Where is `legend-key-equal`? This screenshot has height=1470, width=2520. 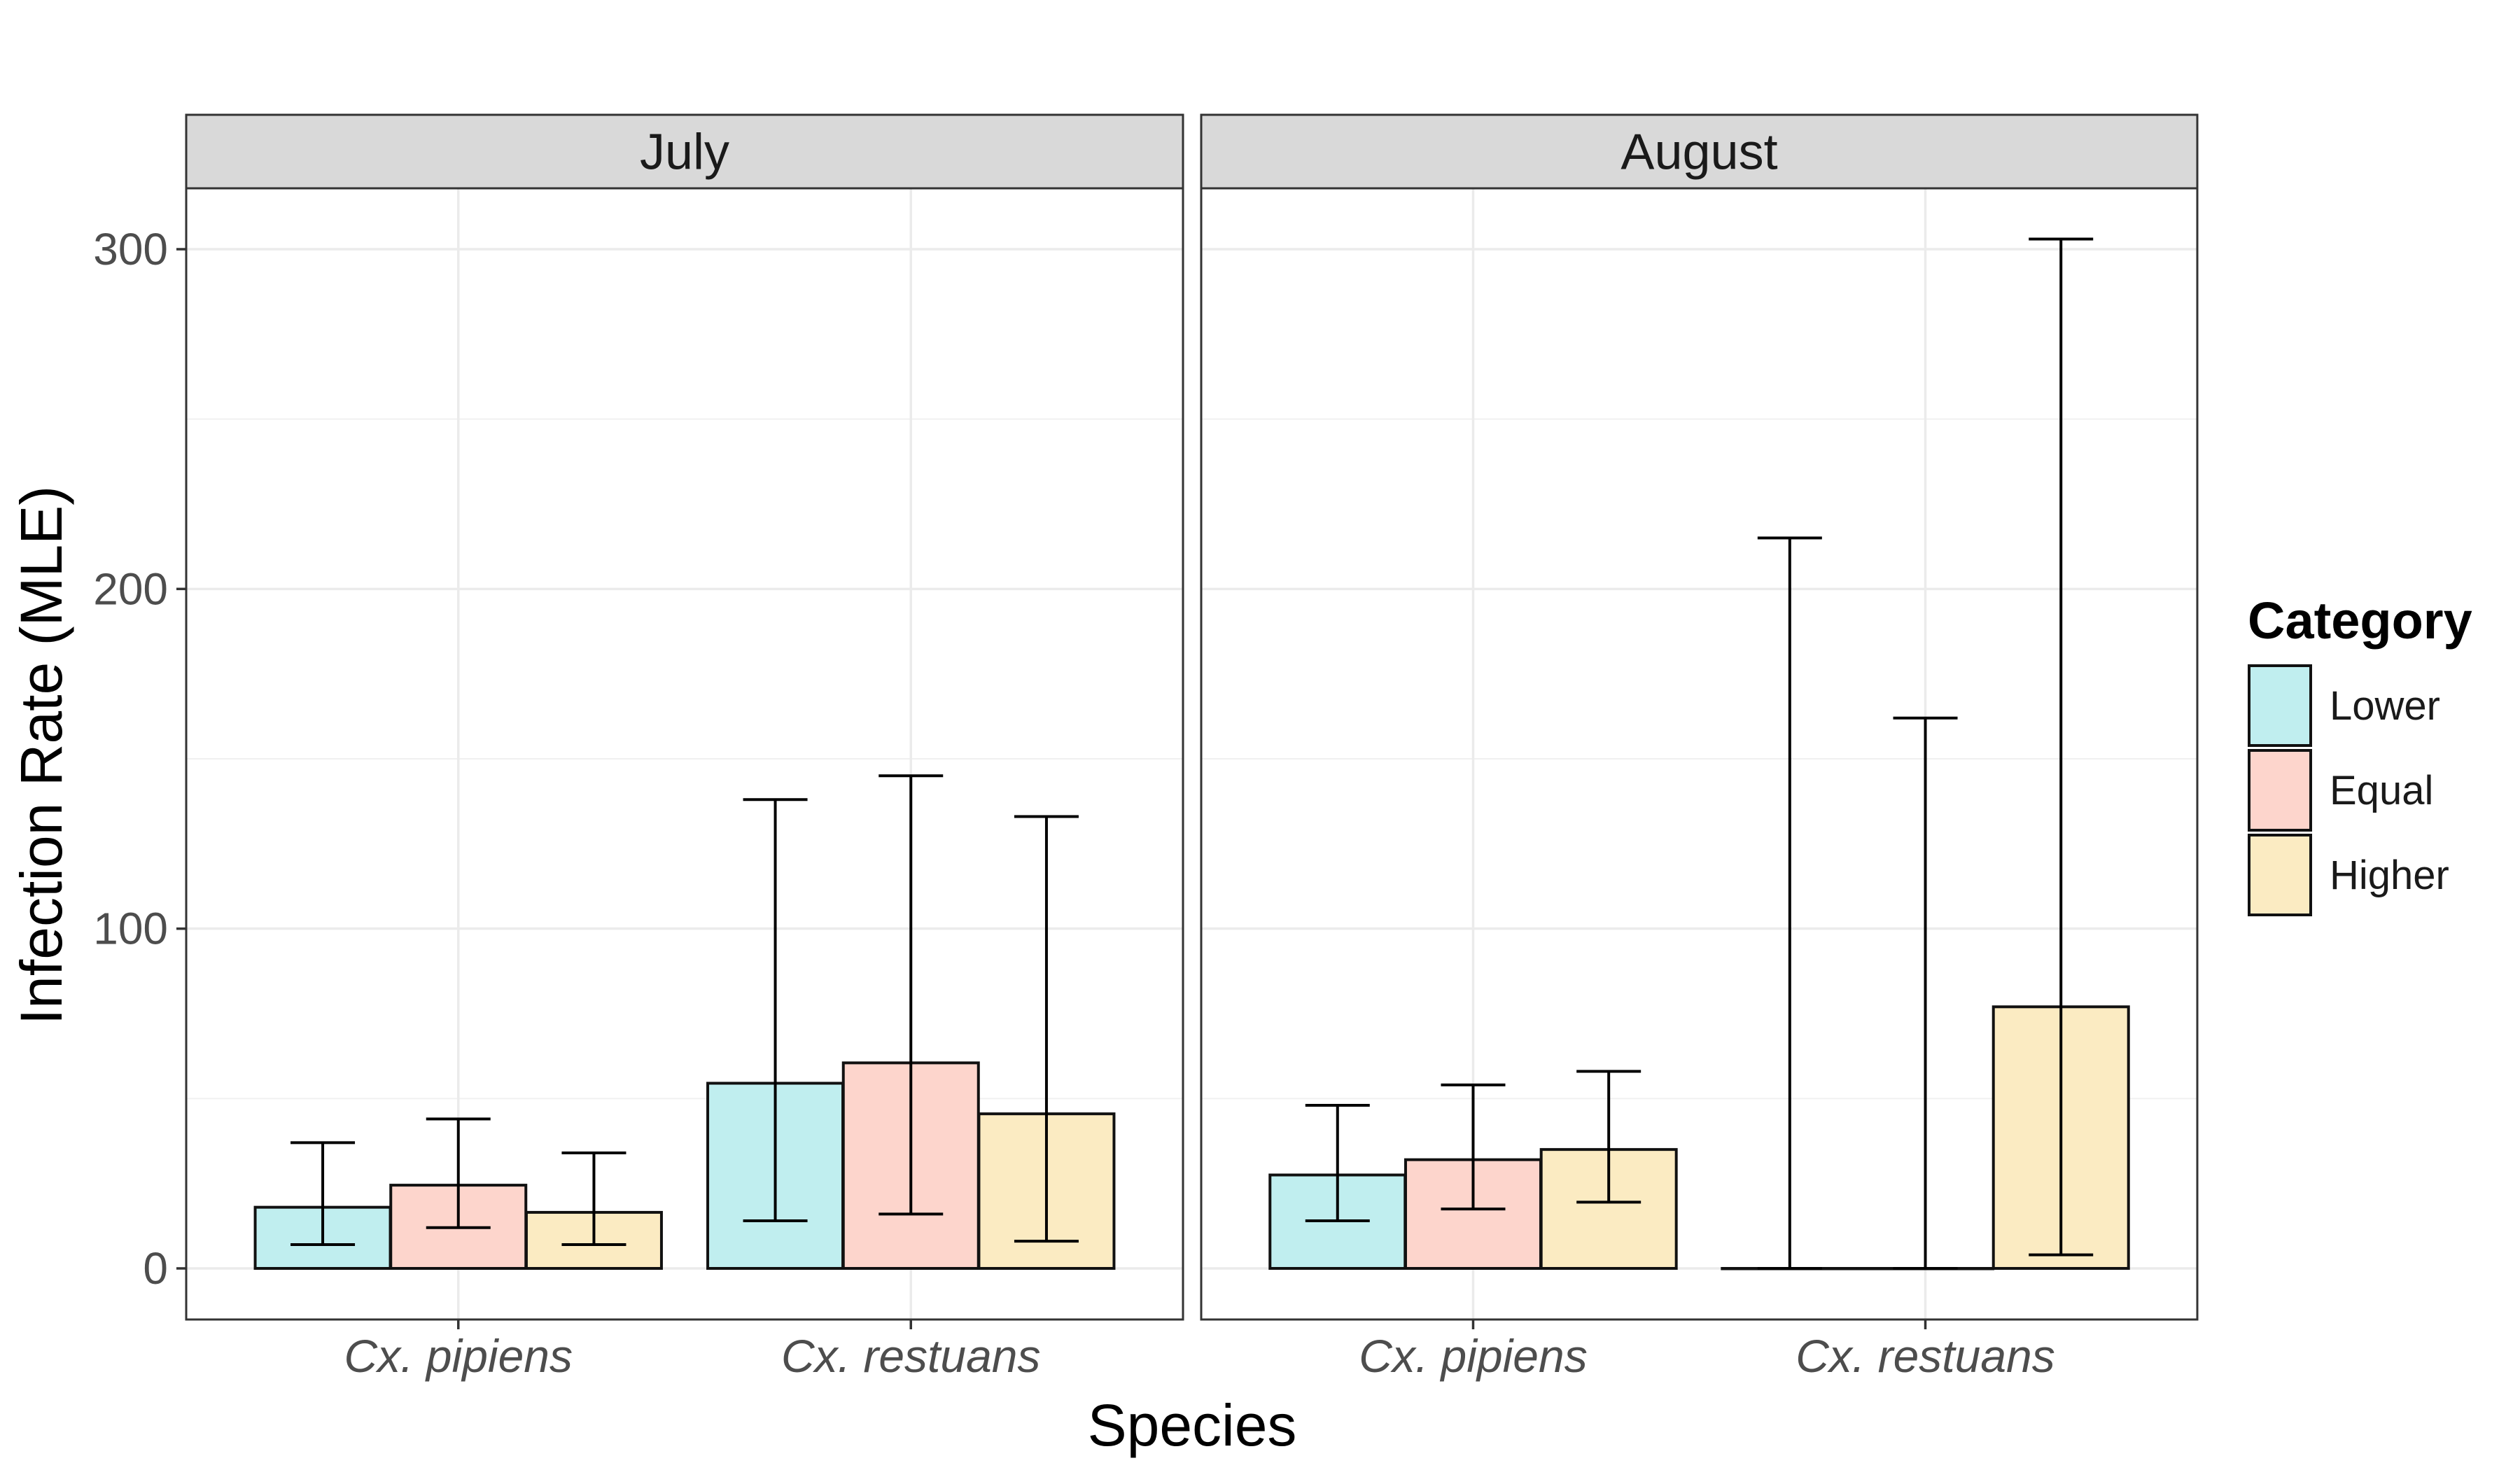
legend-key-equal is located at coordinates (2280, 790).